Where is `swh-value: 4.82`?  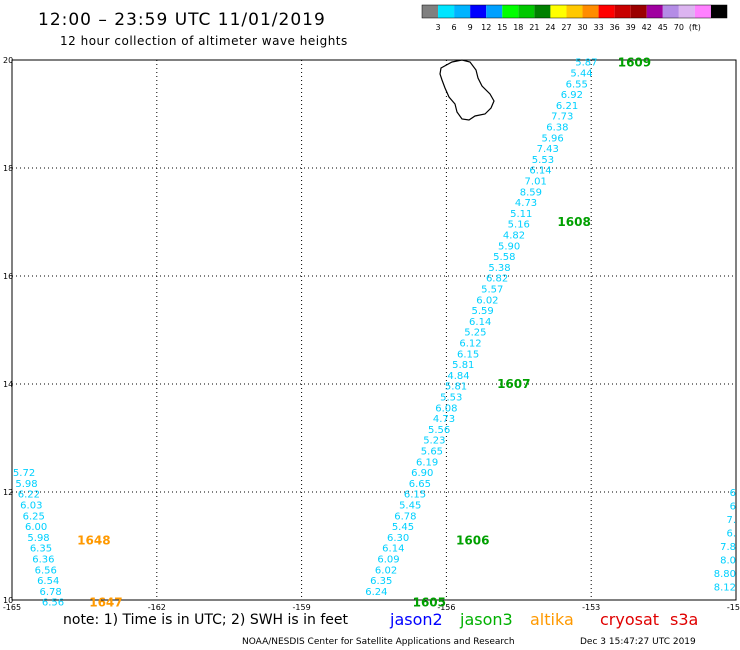
swh-value: 4.82 is located at coordinates (514, 236).